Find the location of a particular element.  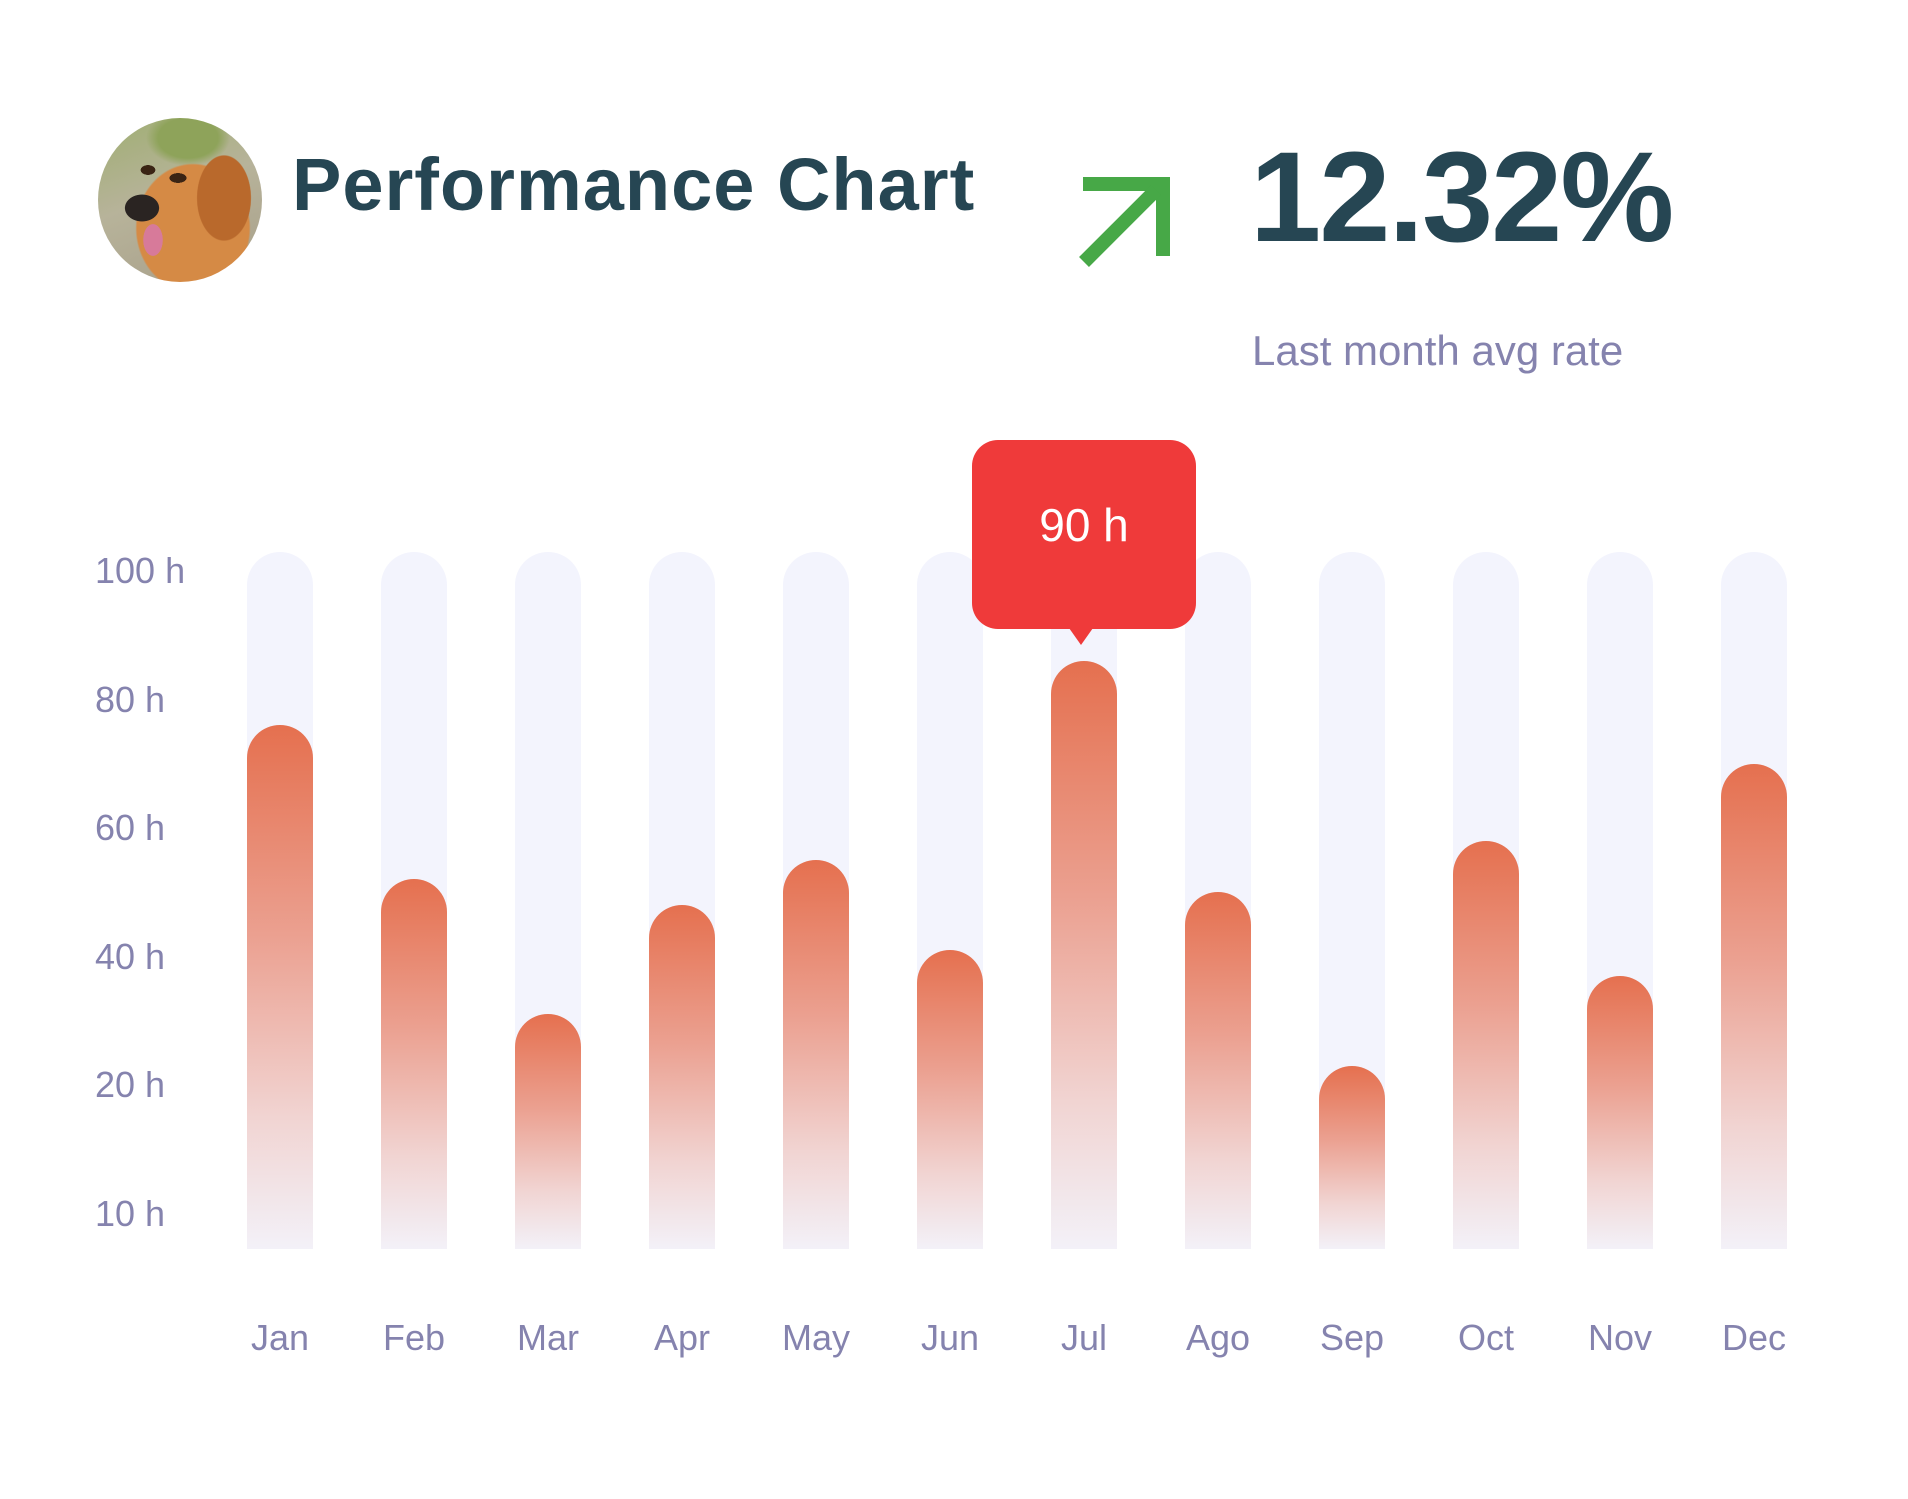

bar-apr is located at coordinates (682, 1077).